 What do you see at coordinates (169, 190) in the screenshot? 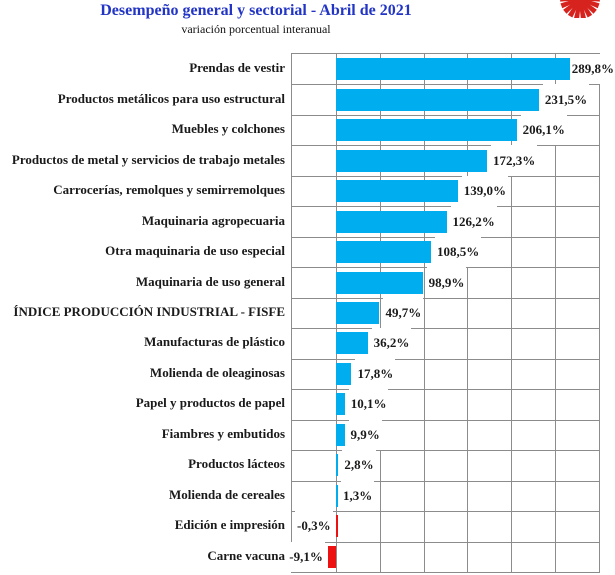
I see `category-label: Carrocerías, remolques y semirremolques` at bounding box center [169, 190].